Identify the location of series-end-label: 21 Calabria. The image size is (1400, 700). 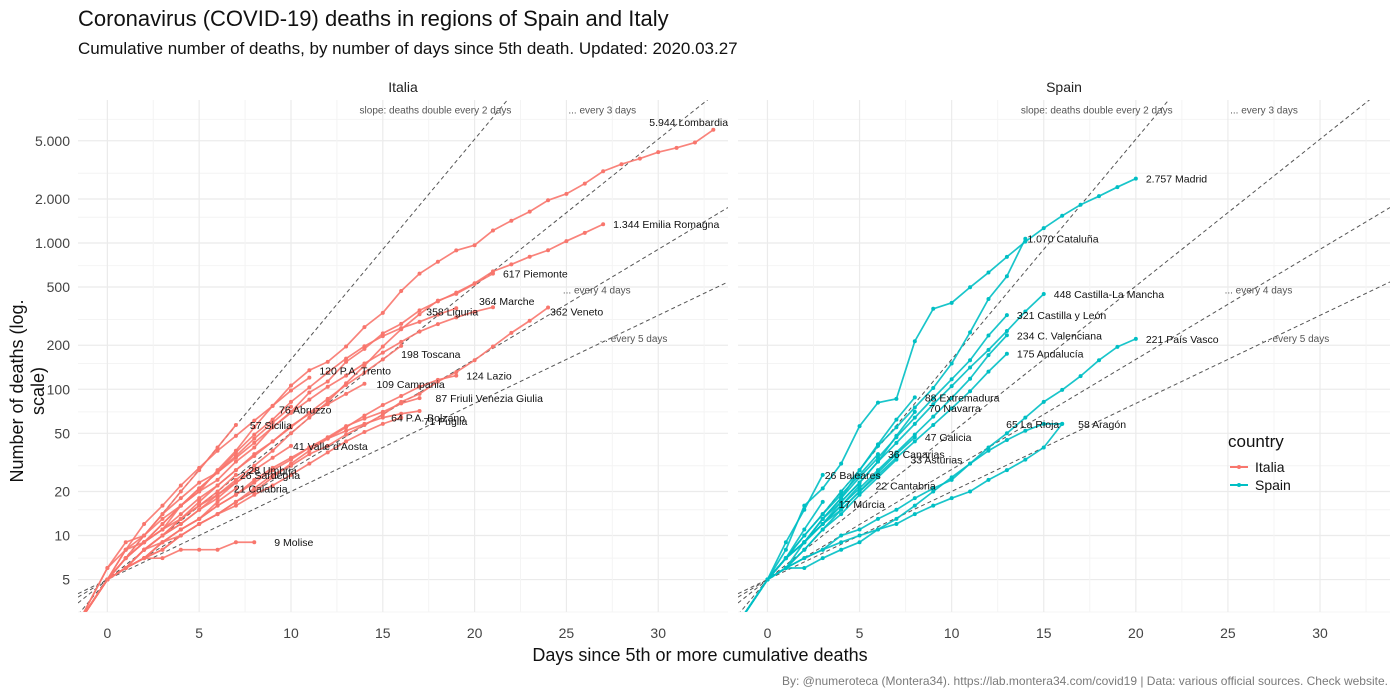
(261, 489).